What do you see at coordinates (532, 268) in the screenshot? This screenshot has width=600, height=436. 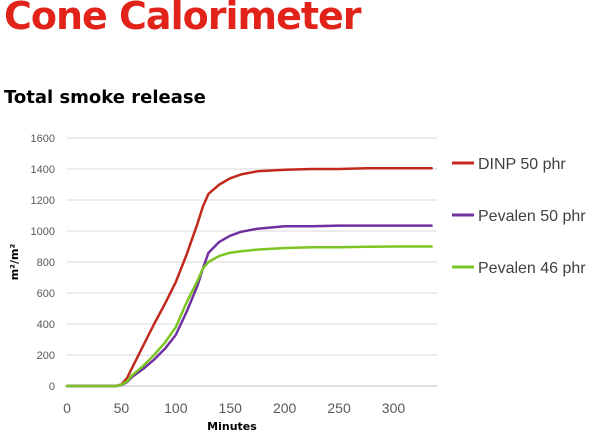 I see `legend-label: Pevalen 46 phr` at bounding box center [532, 268].